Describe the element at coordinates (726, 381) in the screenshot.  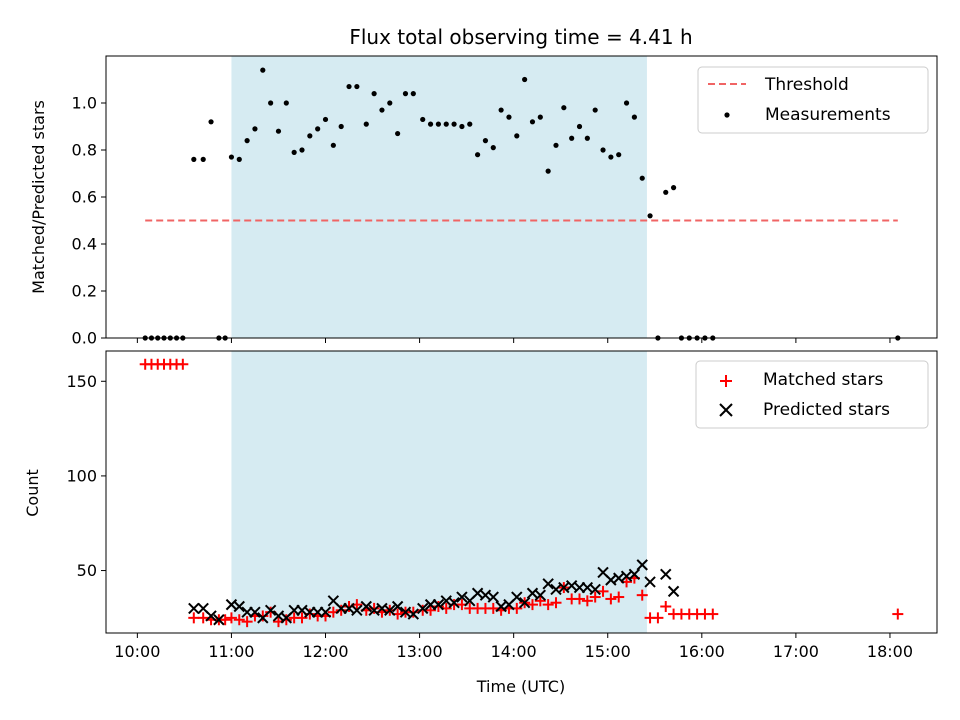
I see `legend-matched-swatch` at that location.